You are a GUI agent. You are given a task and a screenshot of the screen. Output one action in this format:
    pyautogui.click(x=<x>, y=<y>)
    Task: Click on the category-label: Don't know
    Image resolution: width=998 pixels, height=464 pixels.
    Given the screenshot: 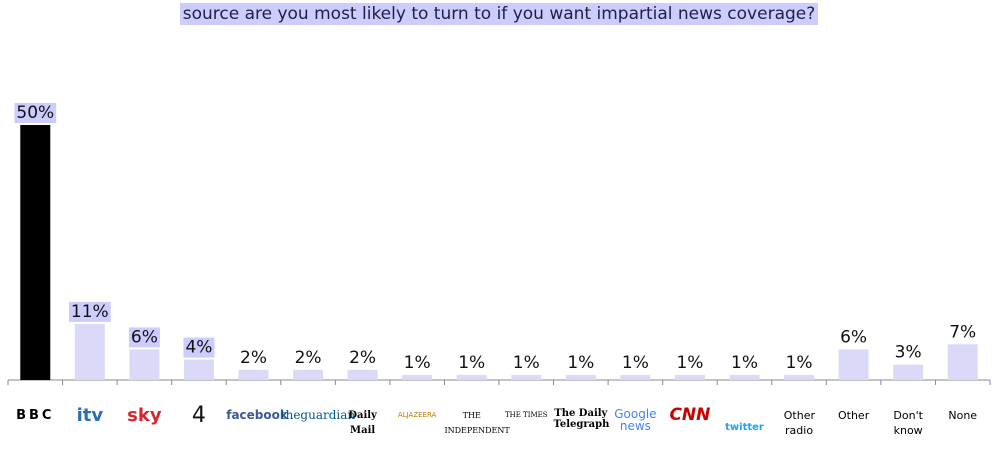 What is the action you would take?
    pyautogui.click(x=908, y=423)
    